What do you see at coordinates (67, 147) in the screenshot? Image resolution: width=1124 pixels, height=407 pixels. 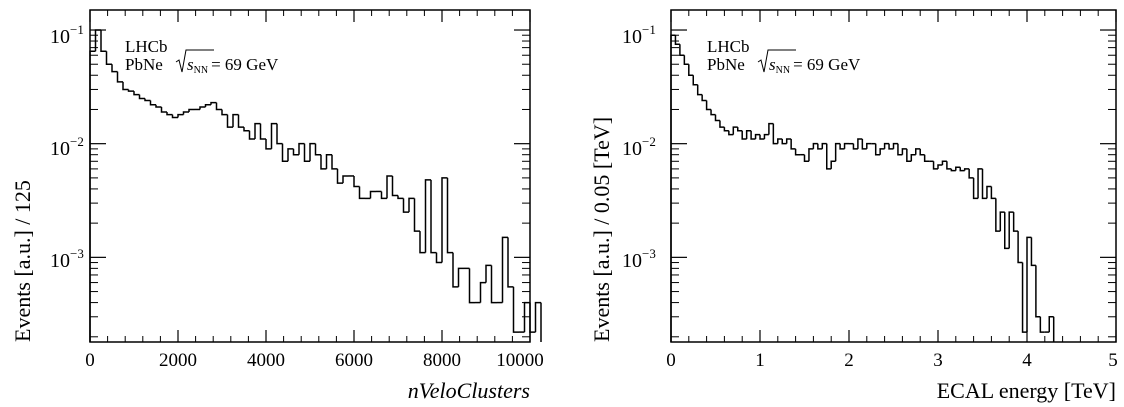 I see `left-ytick-label-2: 10⁻²` at bounding box center [67, 147].